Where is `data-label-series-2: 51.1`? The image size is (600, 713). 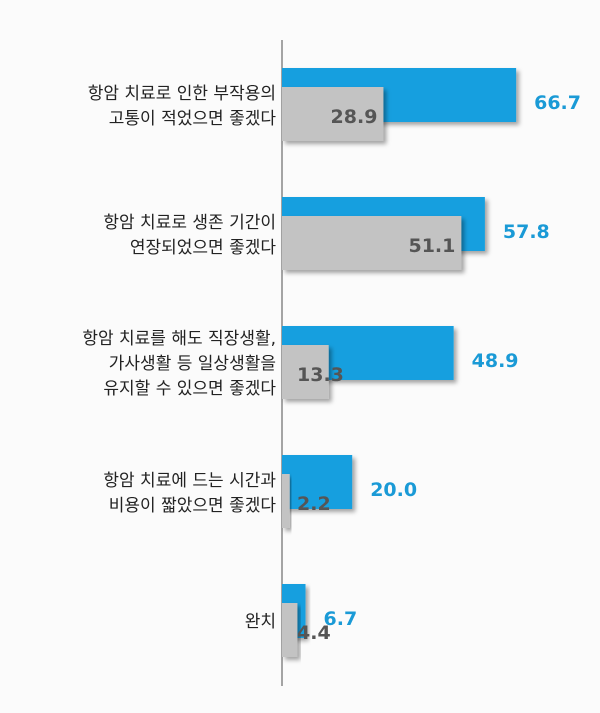 data-label-series-2: 51.1 is located at coordinates (431, 246).